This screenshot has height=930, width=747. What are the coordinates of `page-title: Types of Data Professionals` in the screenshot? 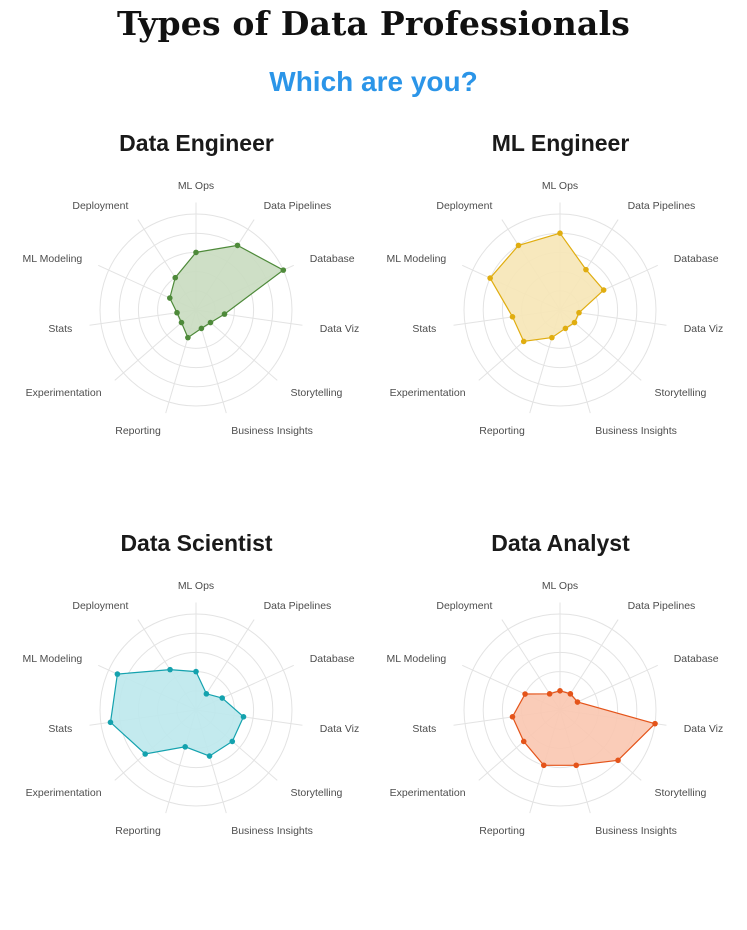 It's located at (373, 23).